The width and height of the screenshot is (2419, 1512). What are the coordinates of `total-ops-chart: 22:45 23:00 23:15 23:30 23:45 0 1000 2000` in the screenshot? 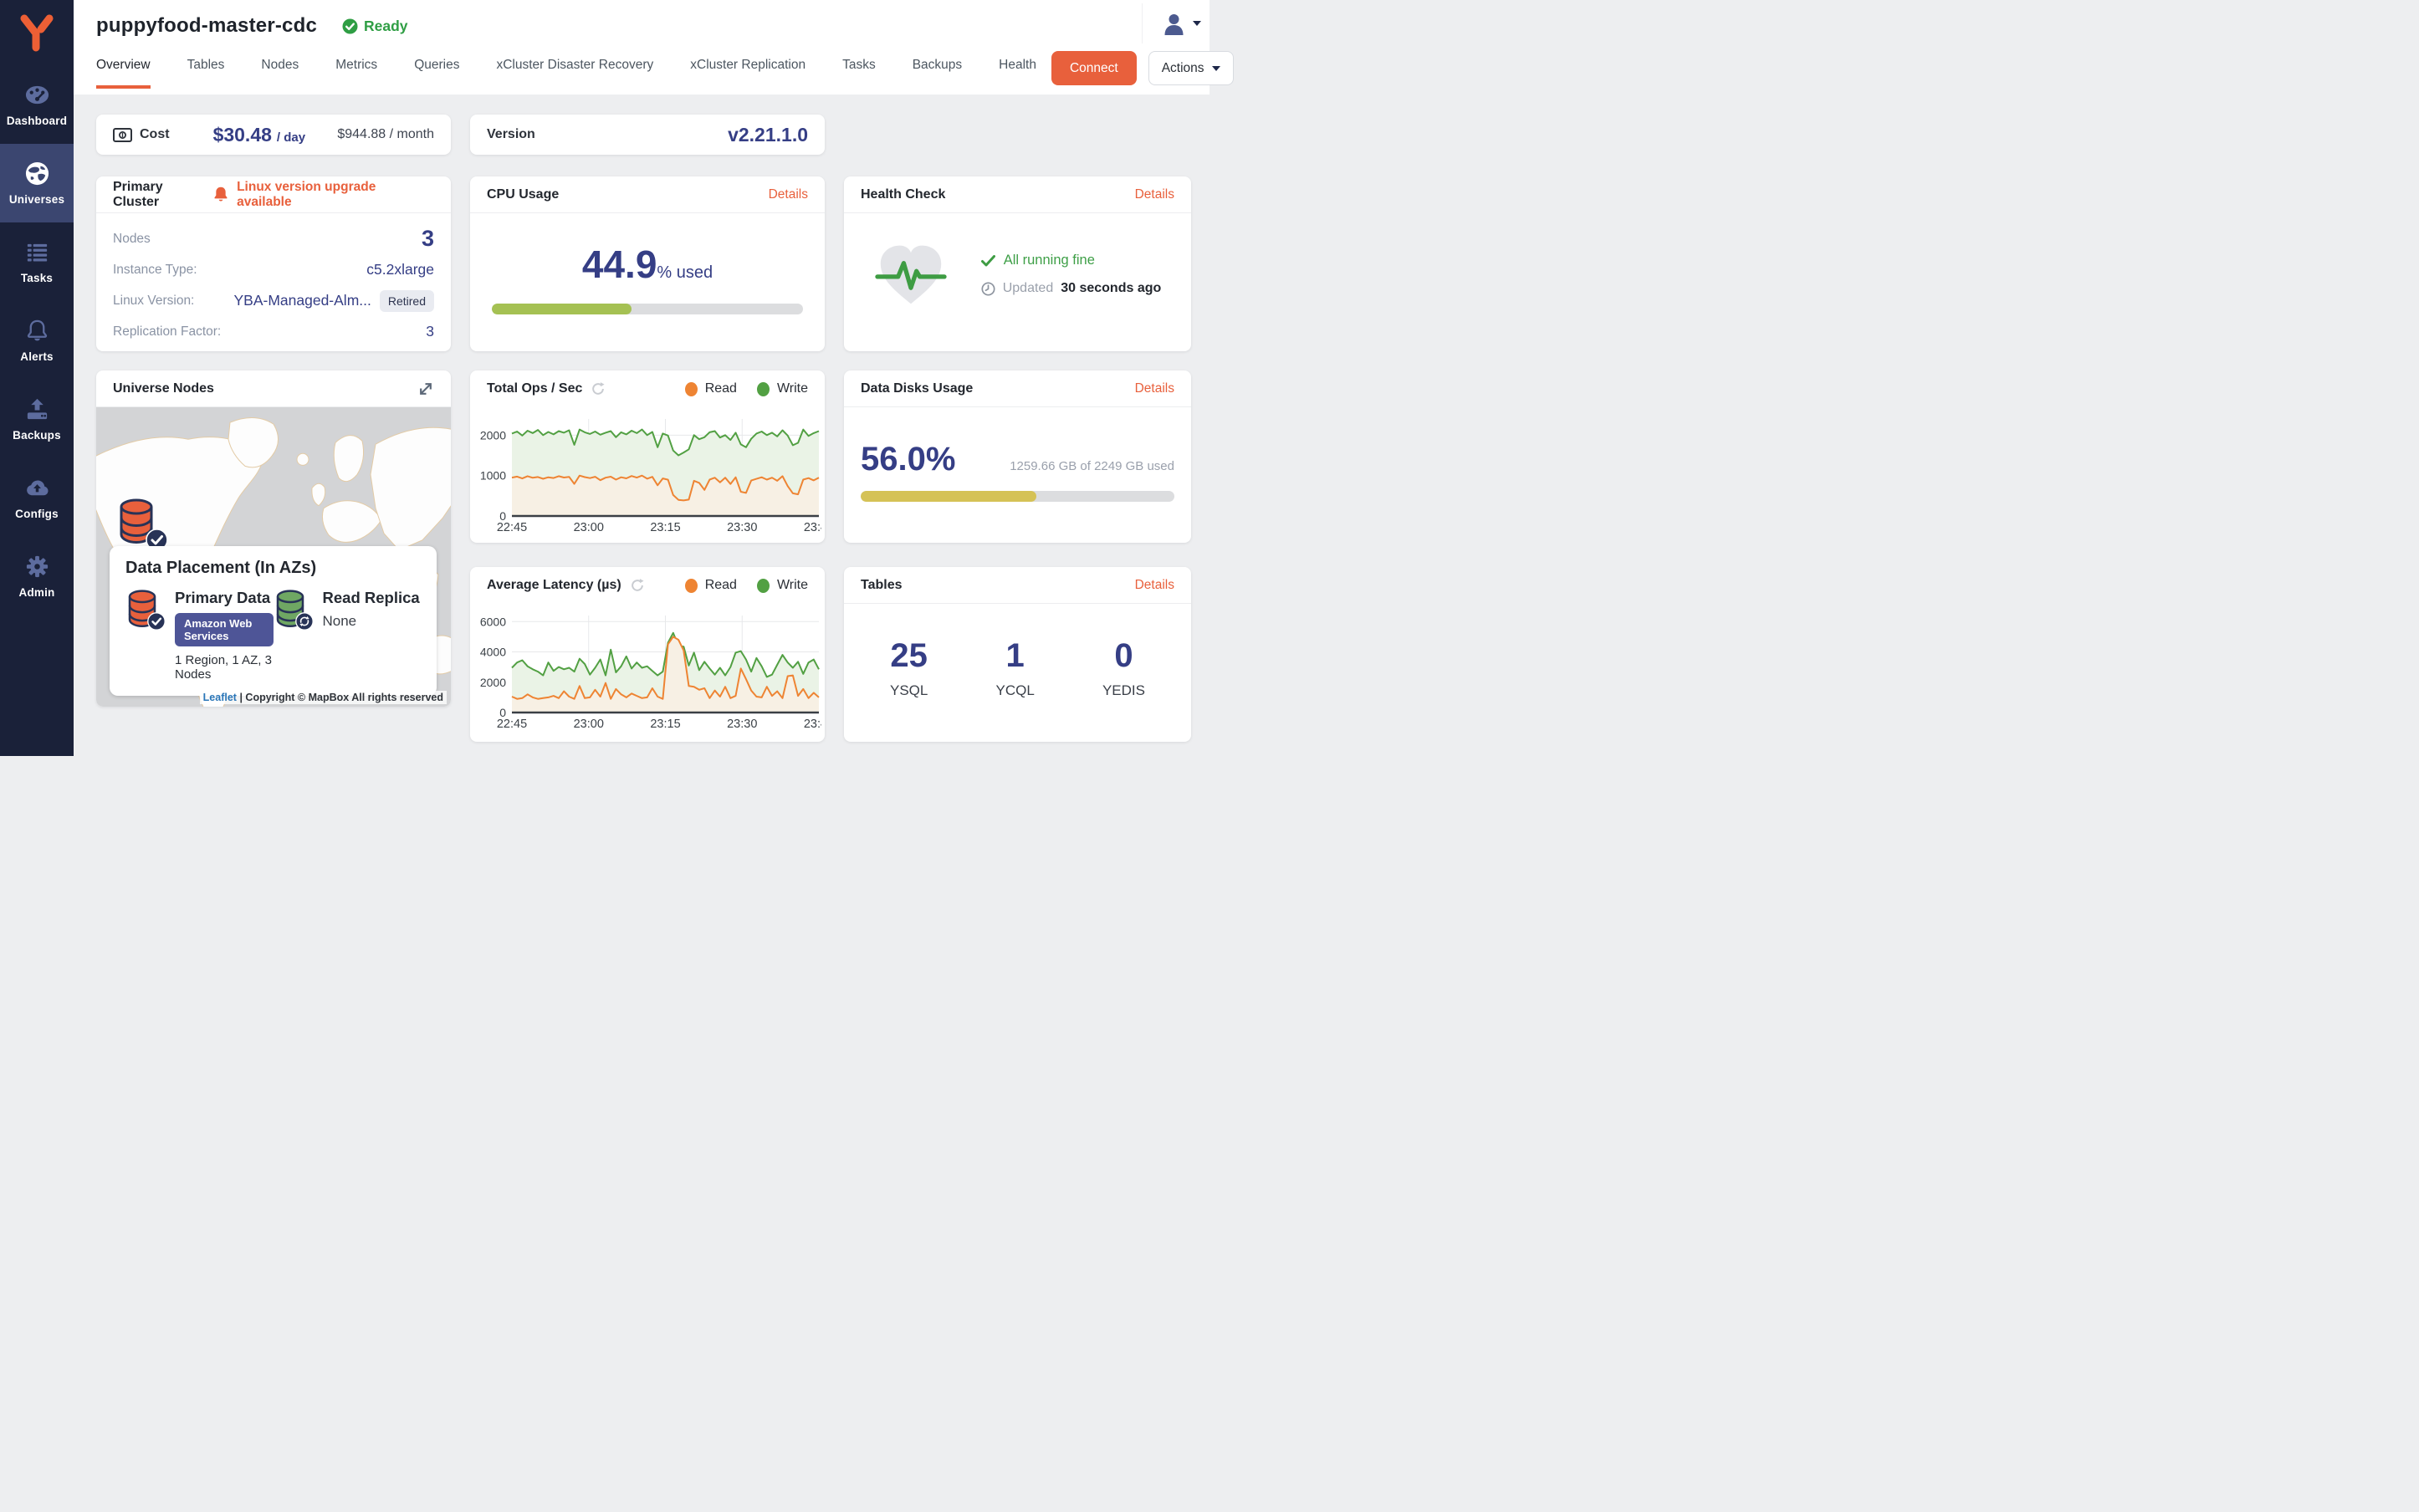 It's located at (647, 474).